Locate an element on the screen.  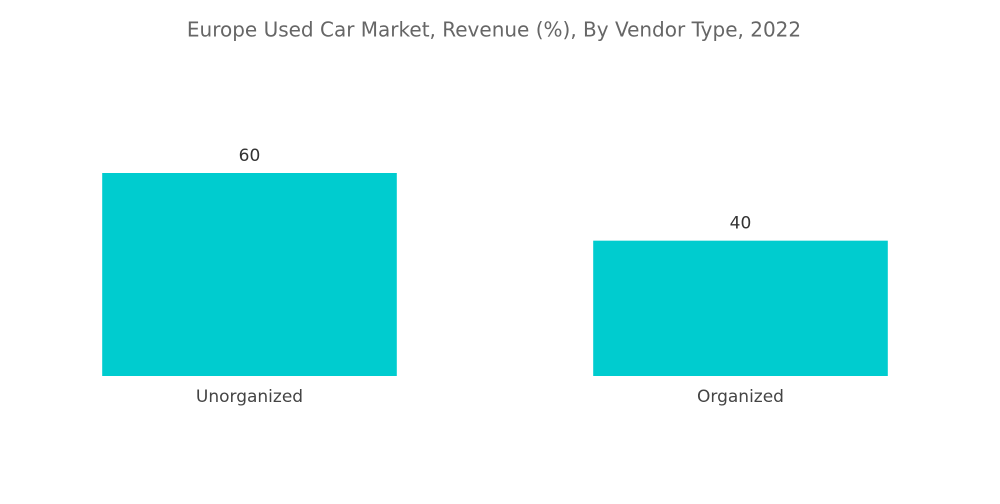
x-tick-label: Organized is located at coordinates (740, 397).